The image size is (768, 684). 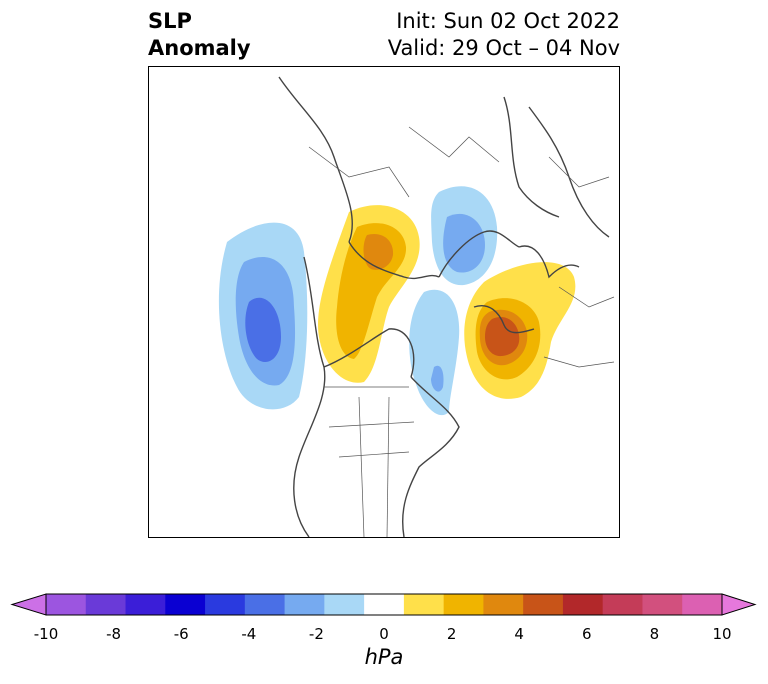 I want to click on colorbar-tick-label: 6, so click(x=587, y=634).